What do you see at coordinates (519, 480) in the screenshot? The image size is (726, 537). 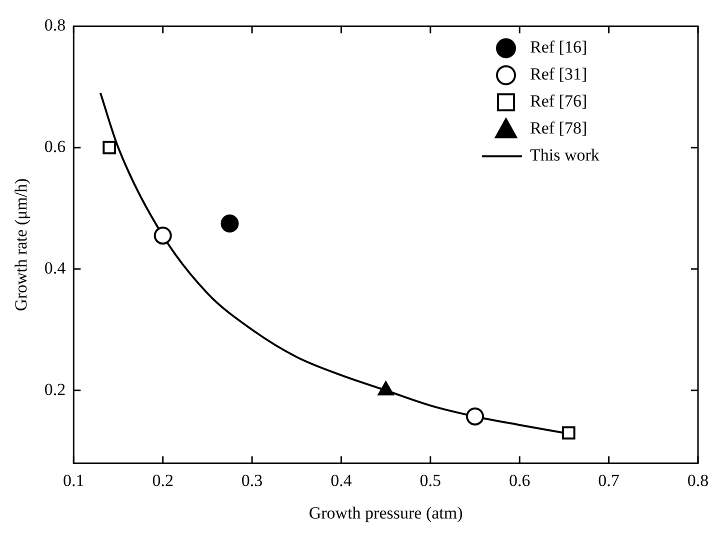 I see `x-tick-label: 0.6` at bounding box center [519, 480].